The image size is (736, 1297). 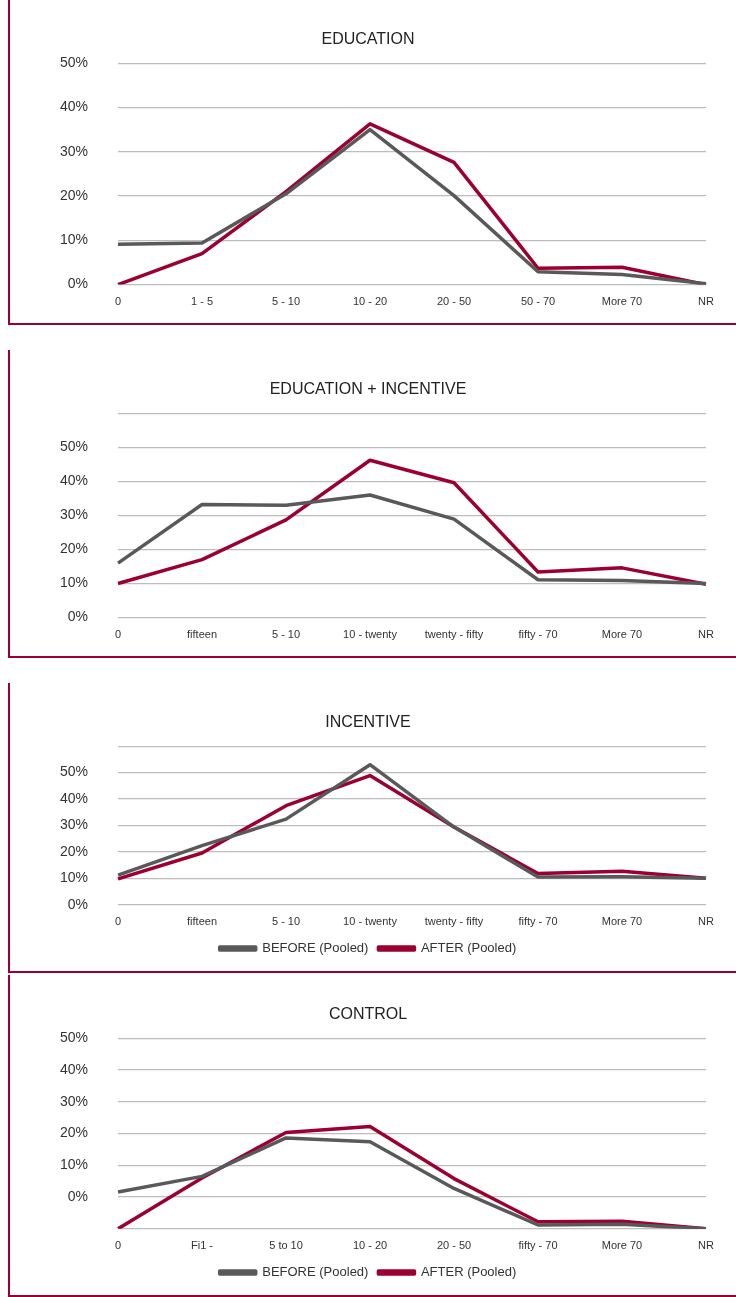 I want to click on chart-title: EDUCATION + INCENTIVE, so click(x=368, y=389).